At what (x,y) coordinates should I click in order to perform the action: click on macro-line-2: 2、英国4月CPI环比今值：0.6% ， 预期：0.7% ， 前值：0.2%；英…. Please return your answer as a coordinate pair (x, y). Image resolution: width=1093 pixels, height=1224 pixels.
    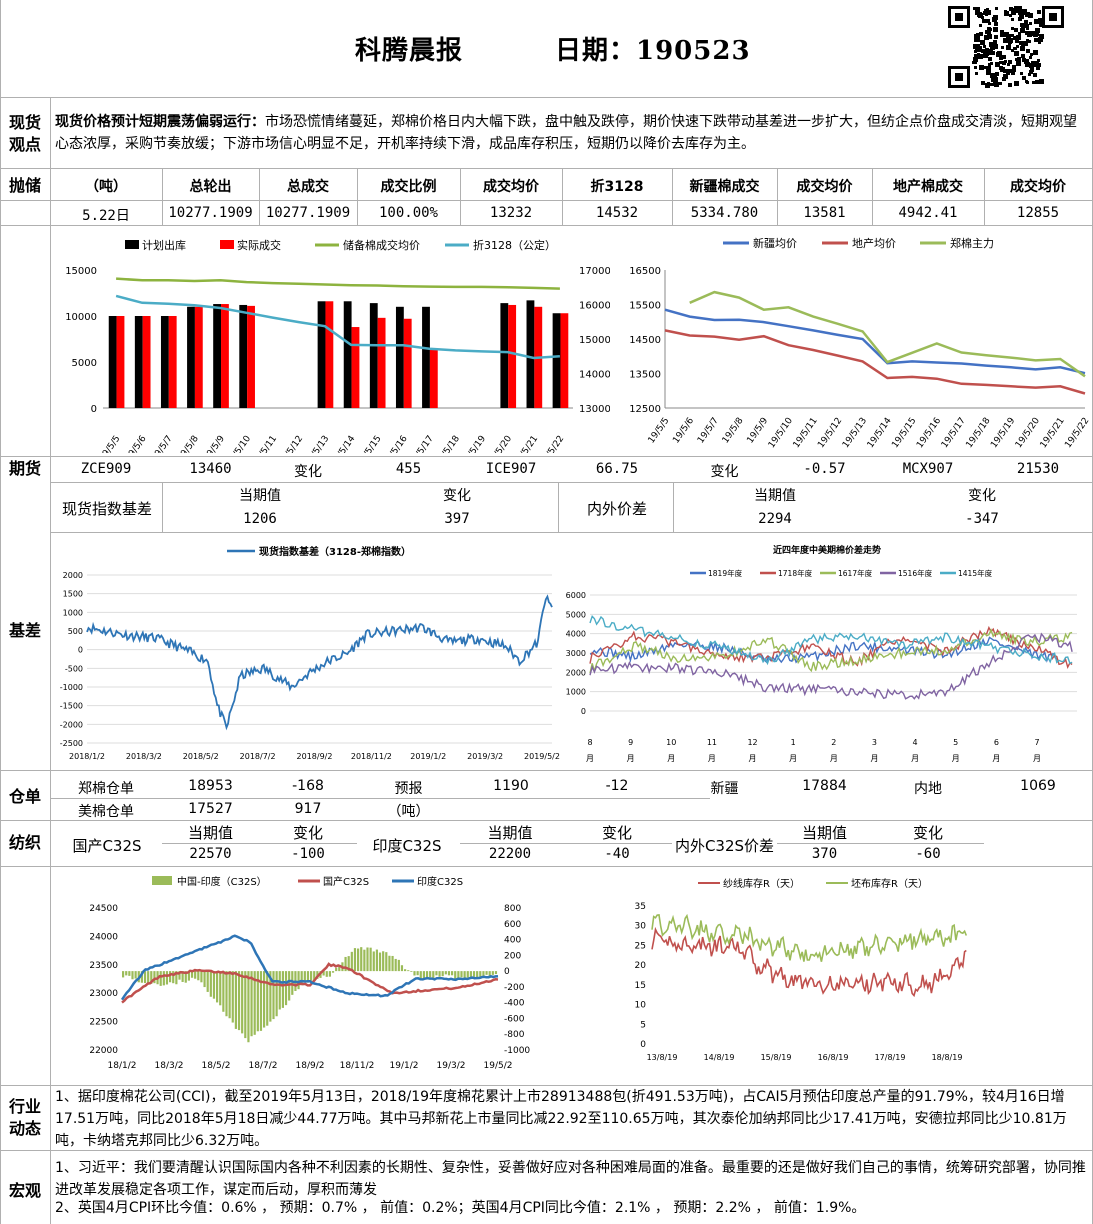
    Looking at the image, I should click on (460, 1208).